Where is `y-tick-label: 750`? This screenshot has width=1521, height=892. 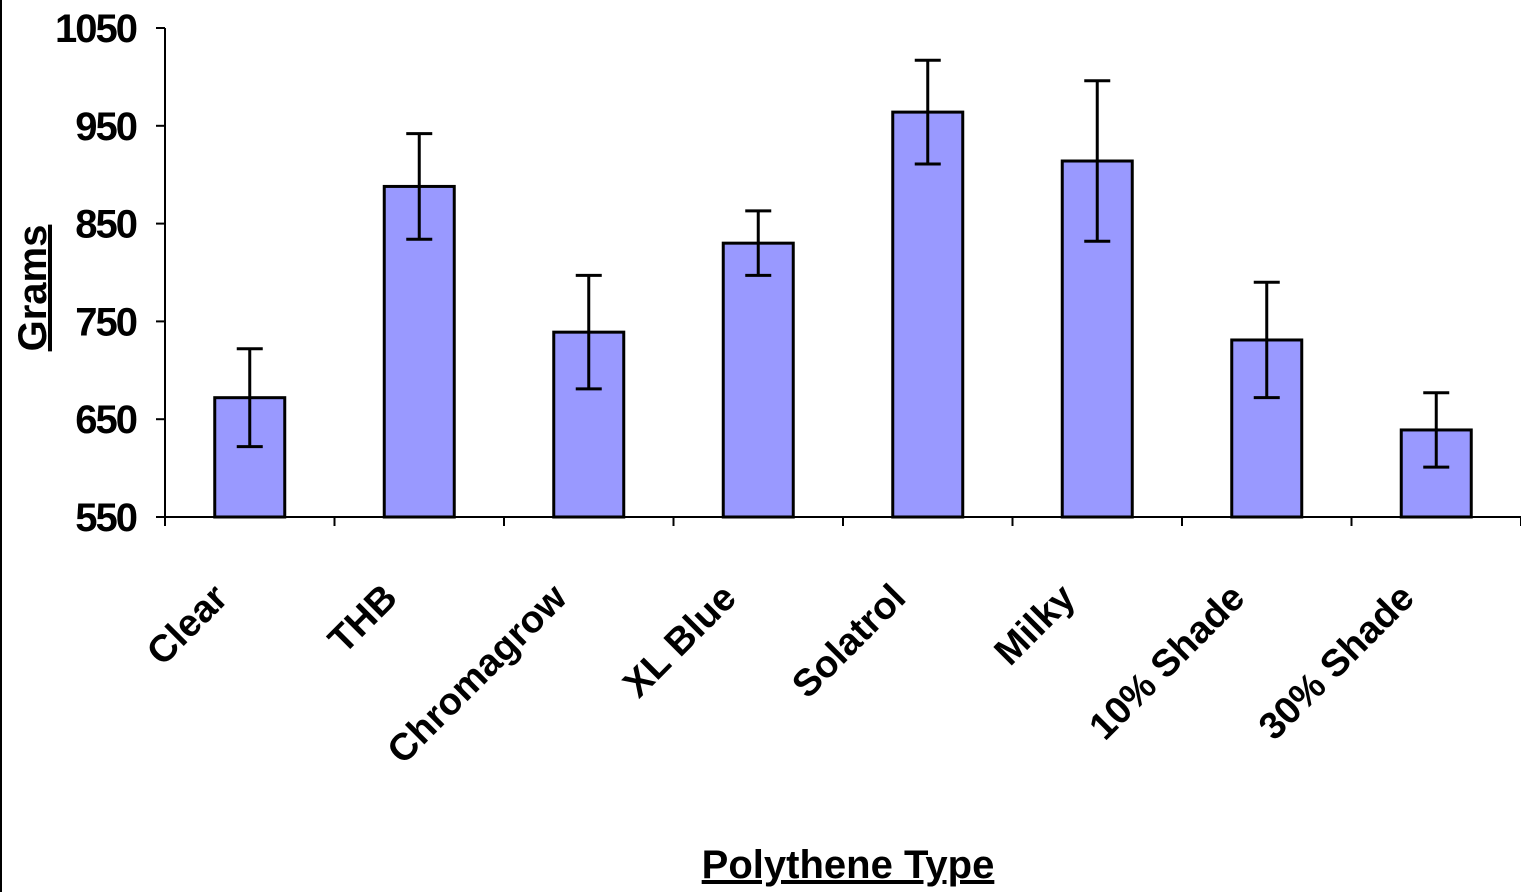 y-tick-label: 750 is located at coordinates (105, 322).